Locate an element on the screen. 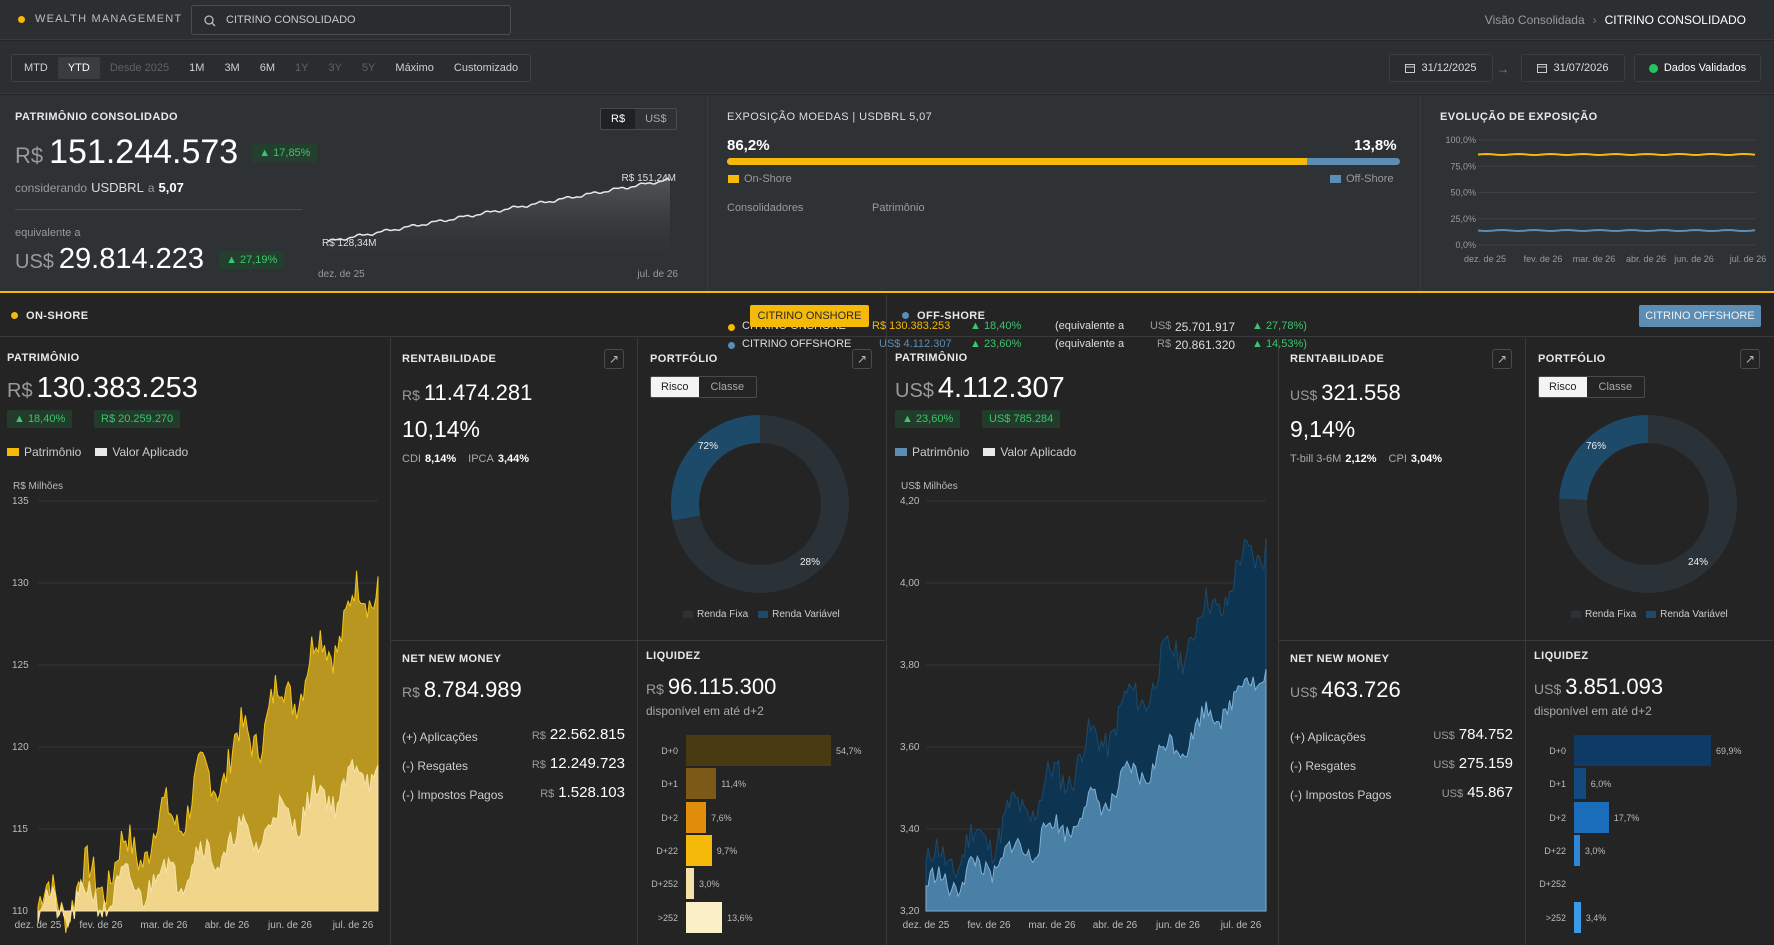 This screenshot has height=945, width=1774. chevron-right-icon: › is located at coordinates (1594, 20).